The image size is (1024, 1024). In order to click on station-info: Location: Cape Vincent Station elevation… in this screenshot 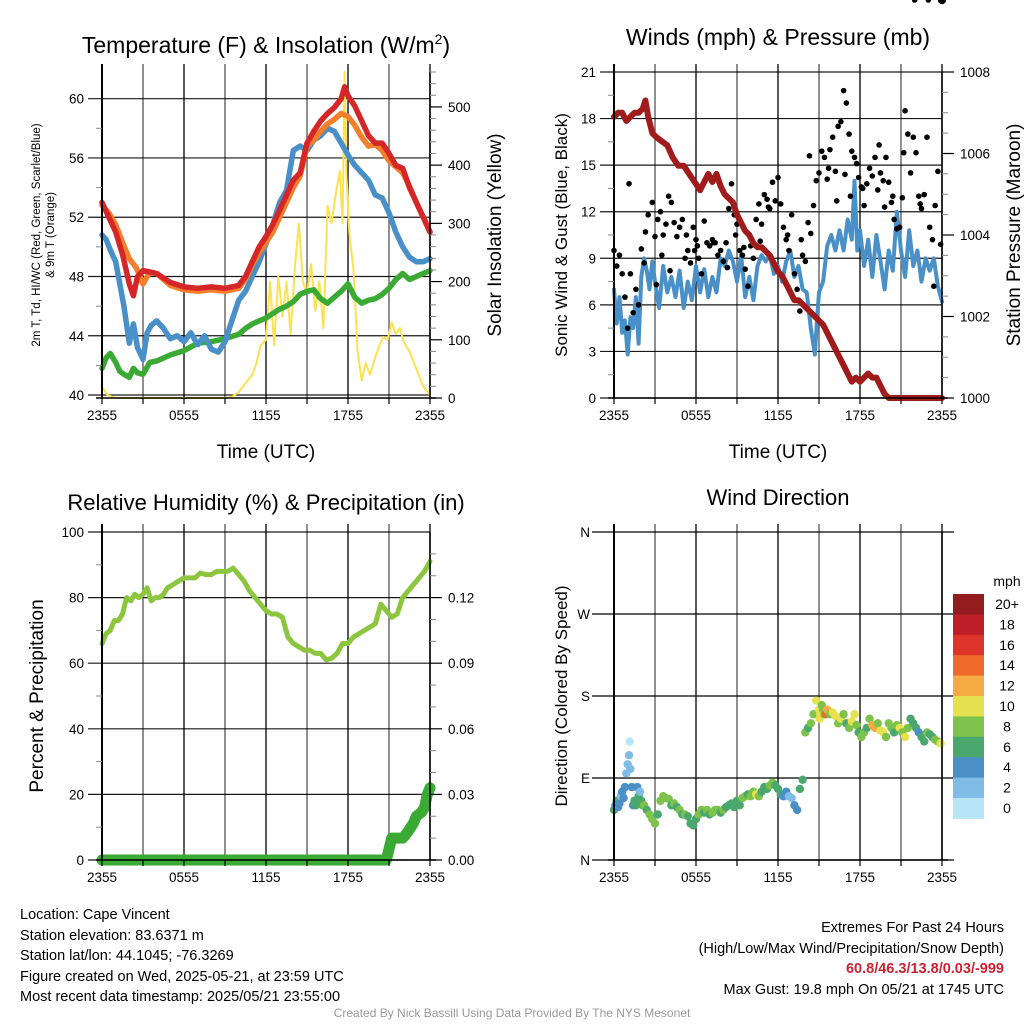, I will do `click(182, 956)`.